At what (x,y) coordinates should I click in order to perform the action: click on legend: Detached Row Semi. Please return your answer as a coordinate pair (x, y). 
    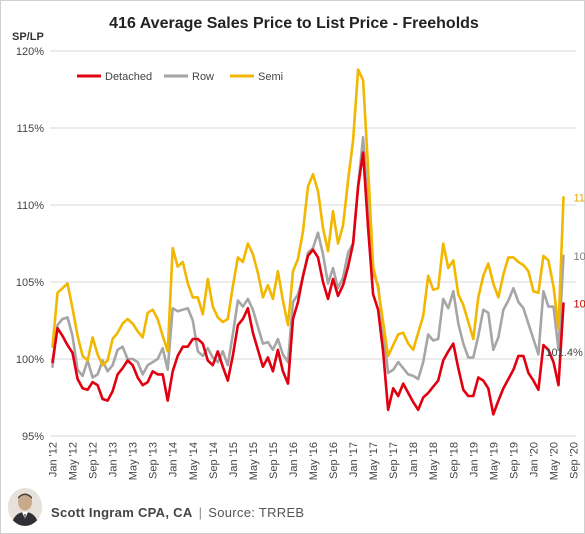
    Looking at the image, I should click on (180, 77).